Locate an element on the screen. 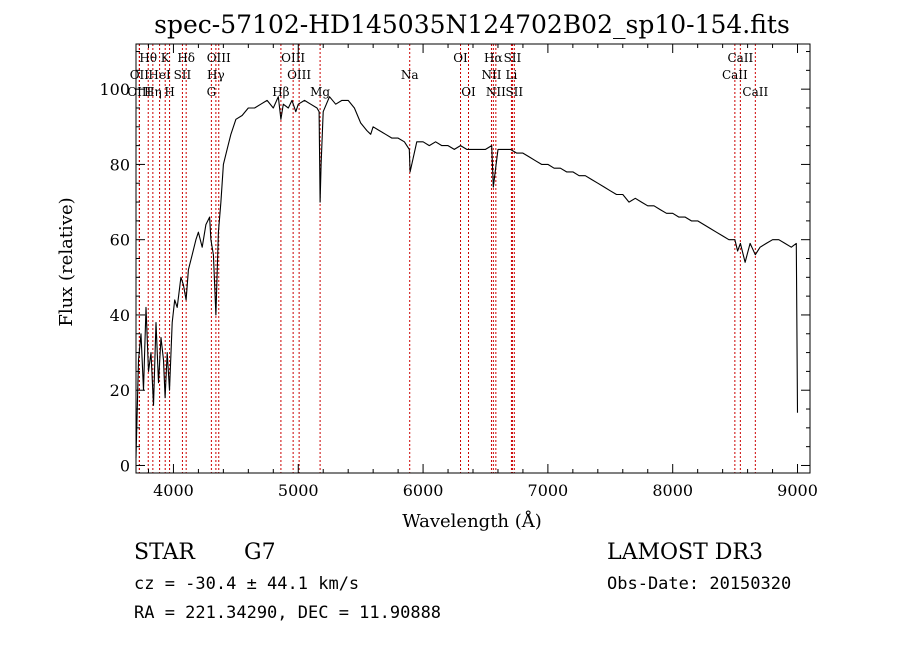 The width and height of the screenshot is (900, 649). coordinates: RA = 221.34290, DEC = 11.90888 is located at coordinates (288, 613).